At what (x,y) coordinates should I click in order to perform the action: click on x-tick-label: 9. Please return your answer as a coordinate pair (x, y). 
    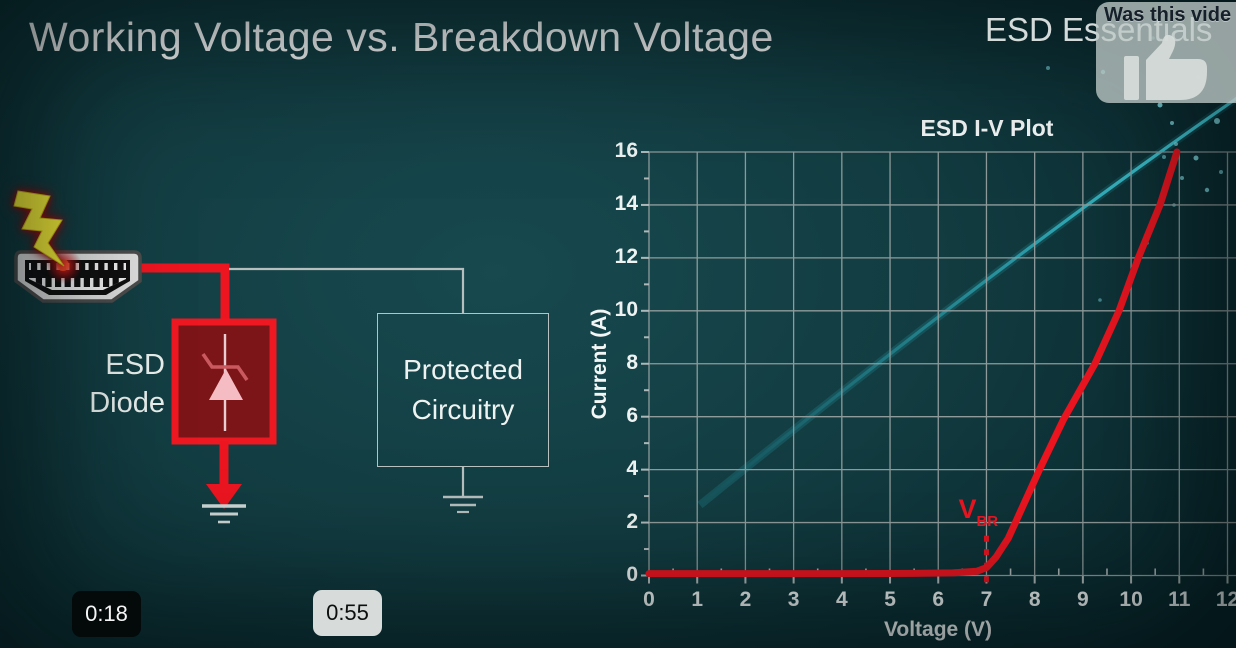
    Looking at the image, I should click on (1083, 599).